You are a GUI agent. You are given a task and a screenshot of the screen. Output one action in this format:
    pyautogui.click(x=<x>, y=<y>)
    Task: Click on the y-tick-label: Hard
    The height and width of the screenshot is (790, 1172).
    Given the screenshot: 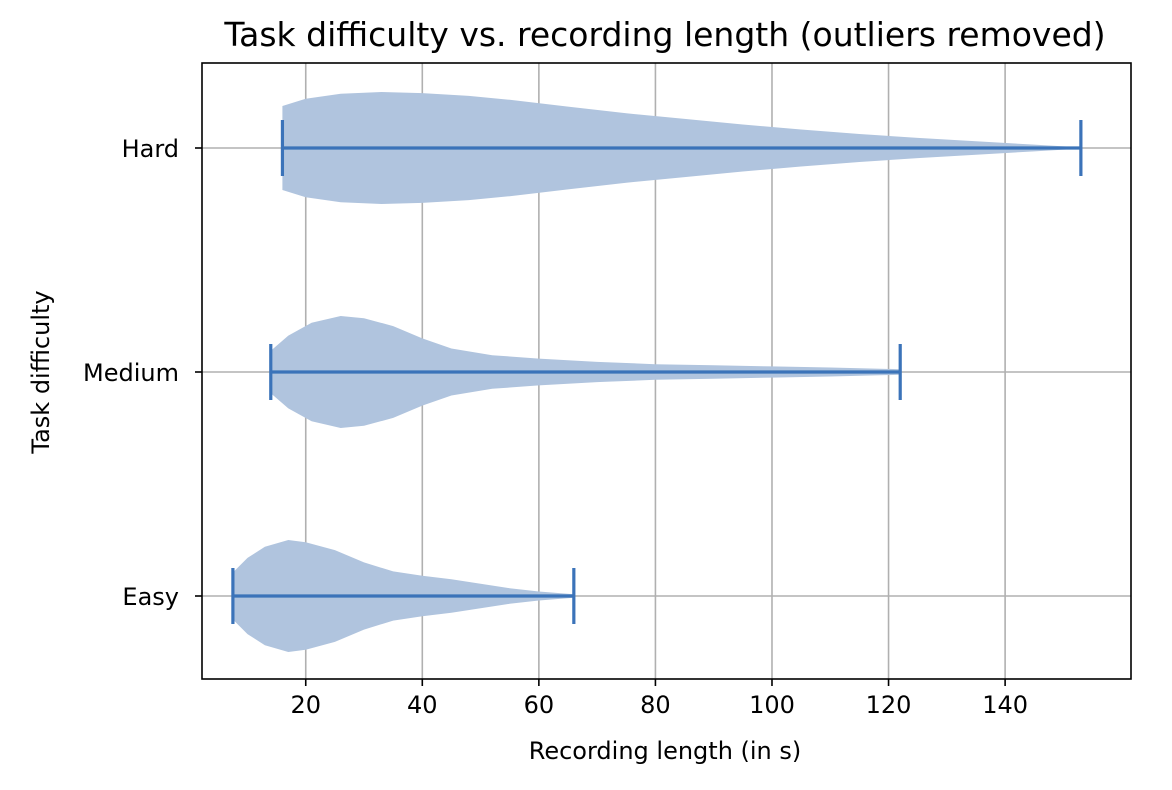 What is the action you would take?
    pyautogui.click(x=150, y=149)
    